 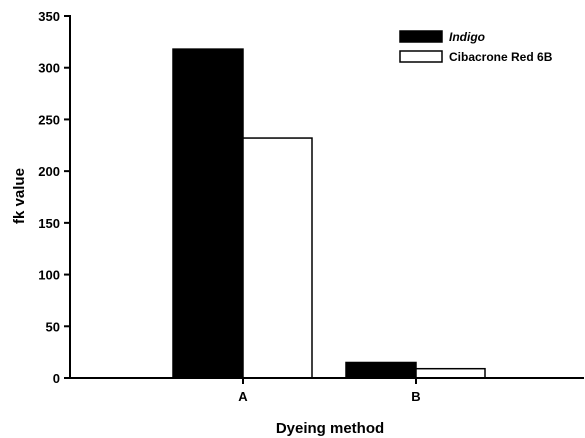 I want to click on legend-label-cibacrone: Cibacrone Red 6B, so click(x=501, y=57).